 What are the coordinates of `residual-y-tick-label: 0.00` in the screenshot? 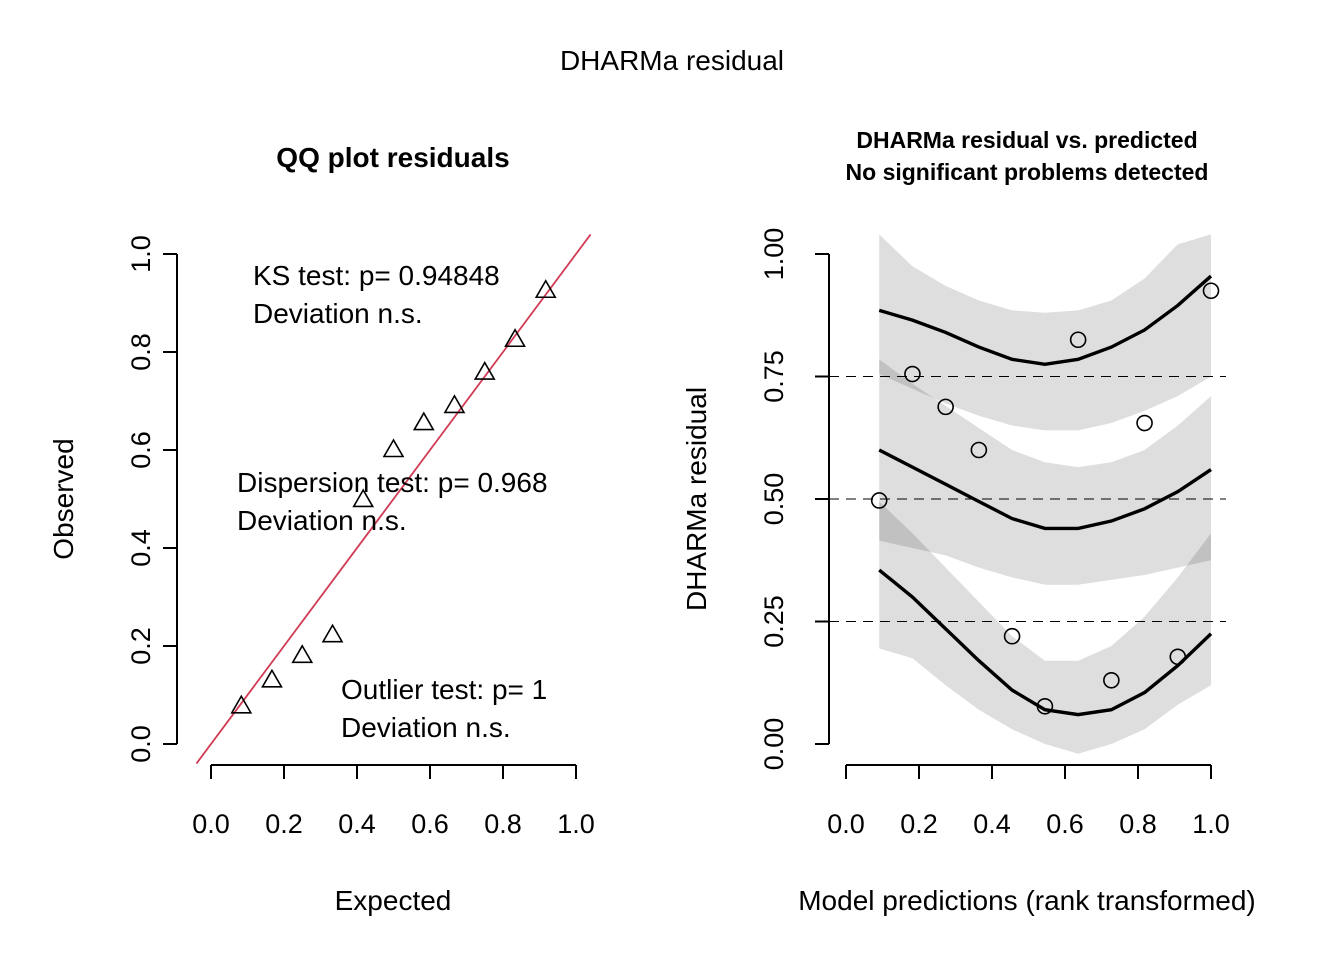 It's located at (774, 744).